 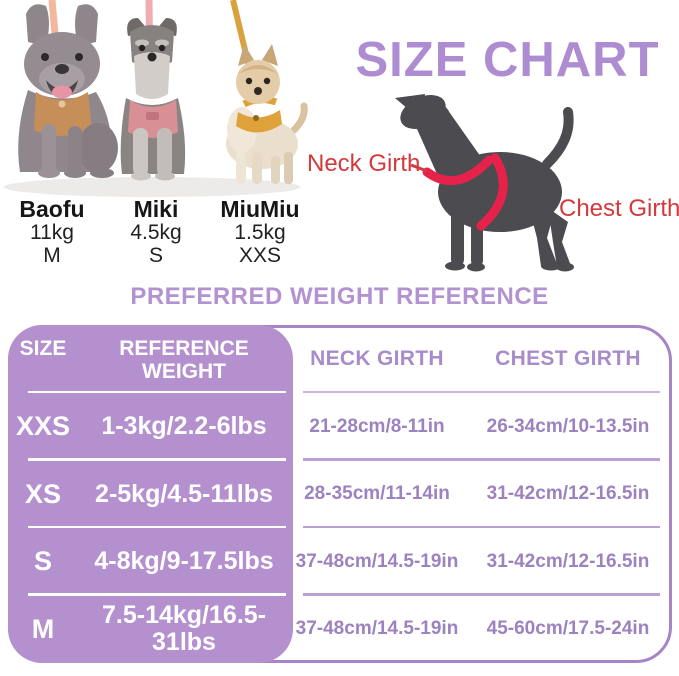 I want to click on model-dogs-illustration, so click(x=156, y=98).